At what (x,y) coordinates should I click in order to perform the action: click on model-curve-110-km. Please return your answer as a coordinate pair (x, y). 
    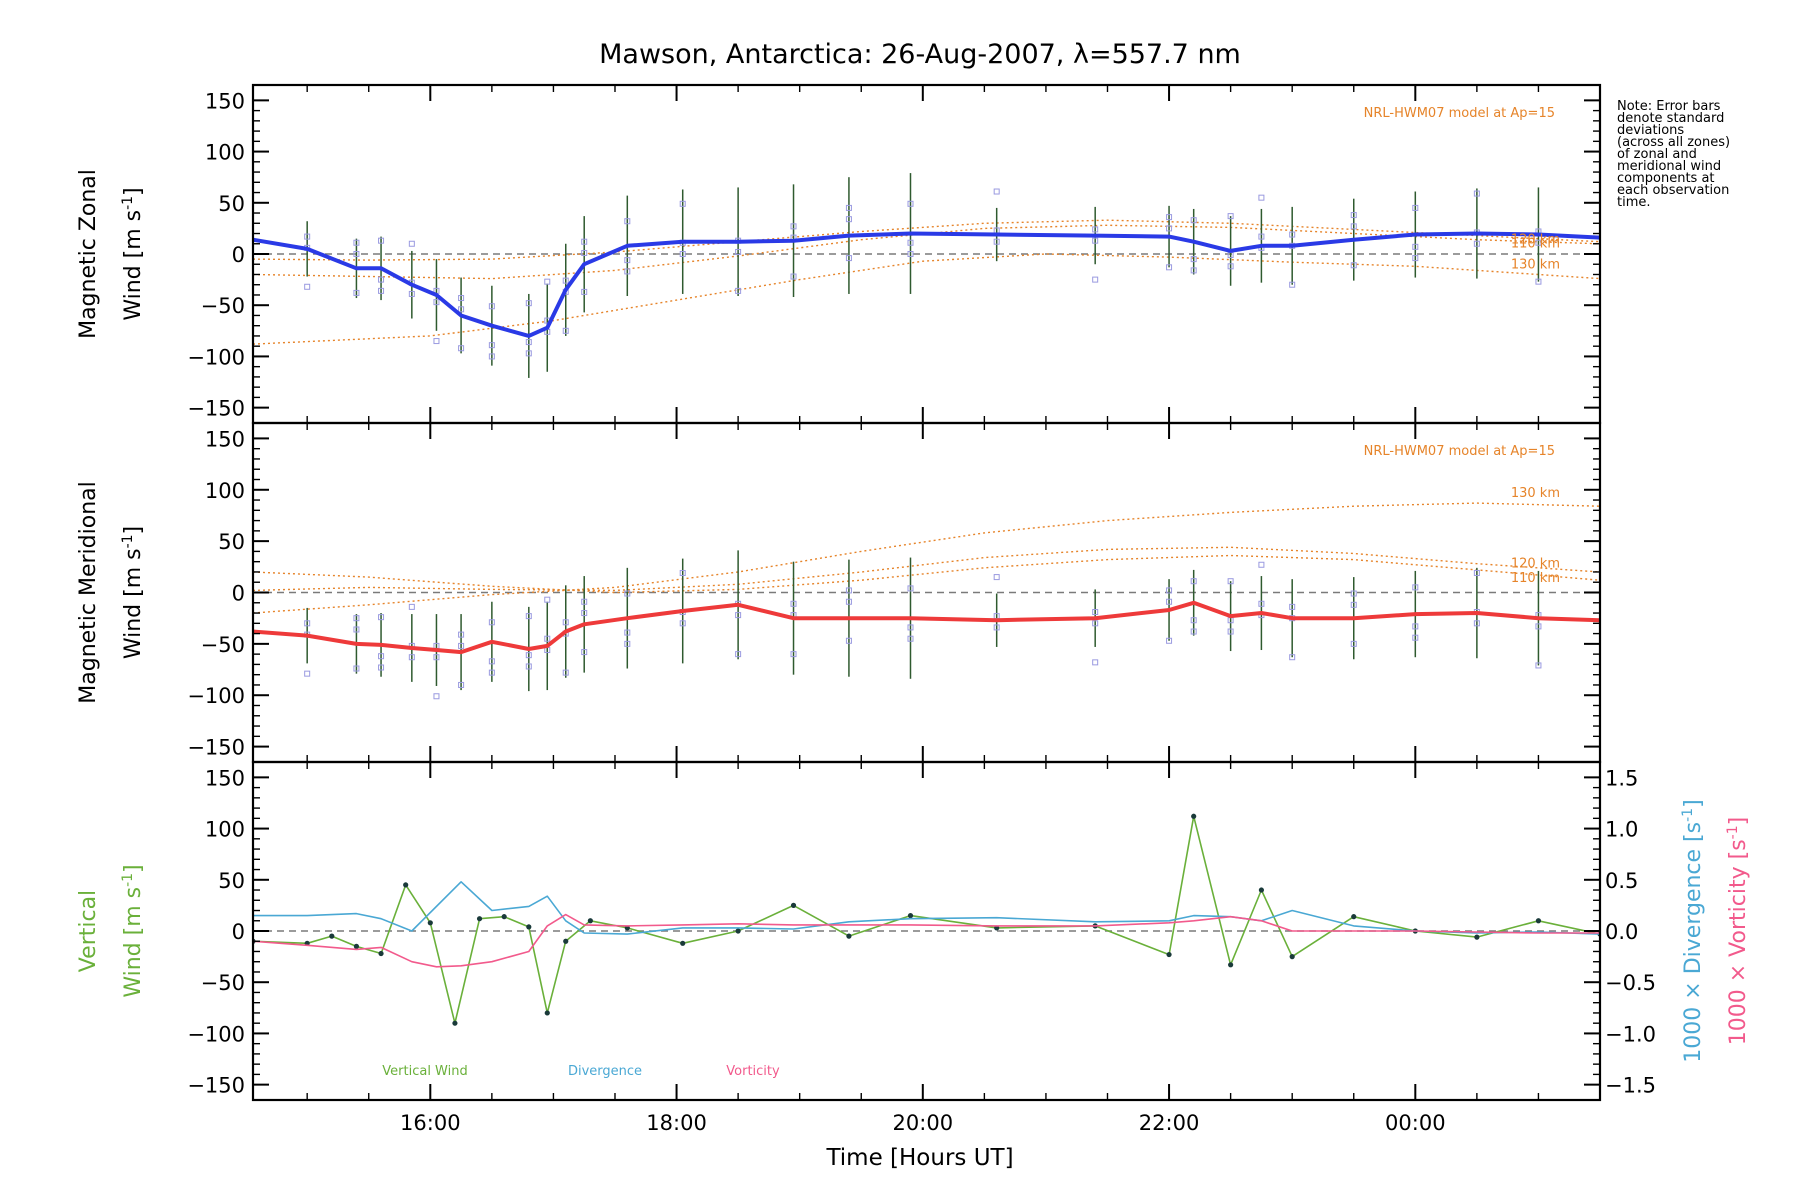
    Looking at the image, I should click on (926, 574).